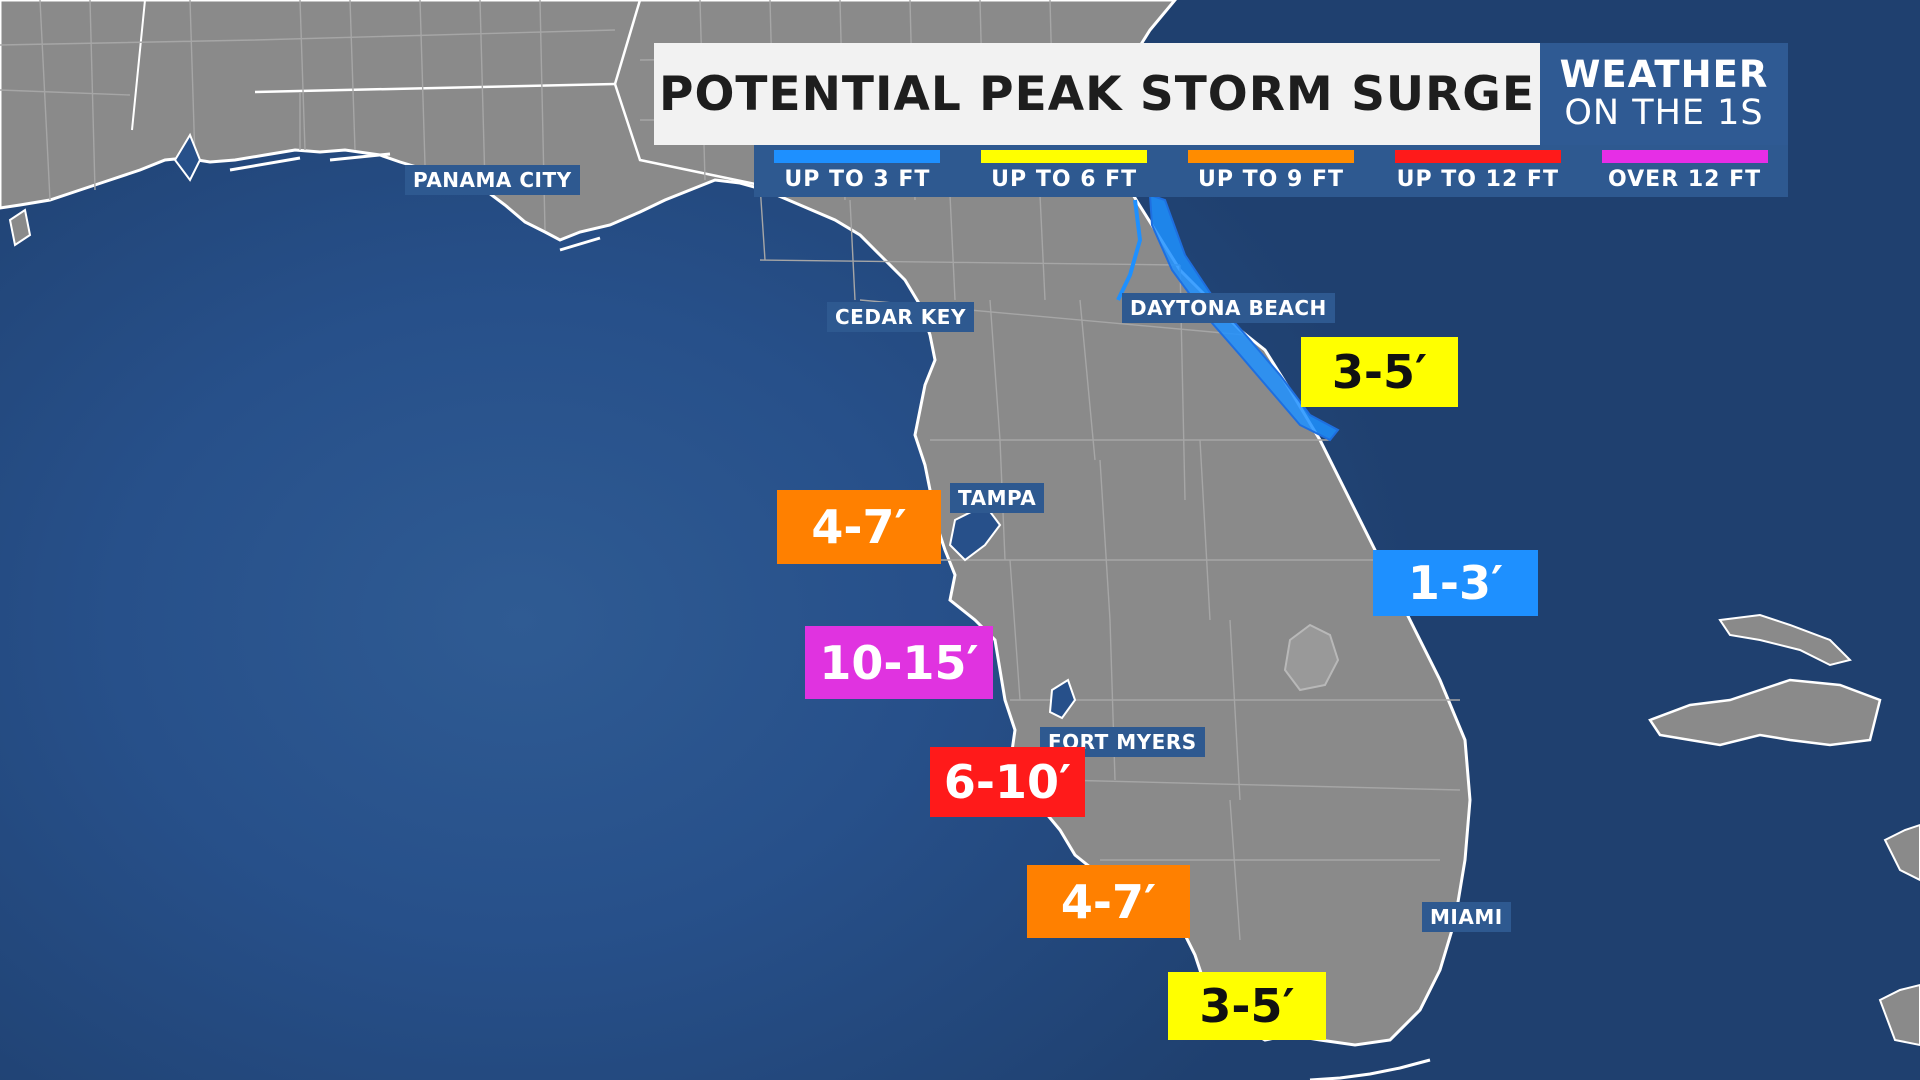 This screenshot has height=1080, width=1920. Describe the element at coordinates (1062, 699) in the screenshot. I see `charlotte-harbor` at that location.